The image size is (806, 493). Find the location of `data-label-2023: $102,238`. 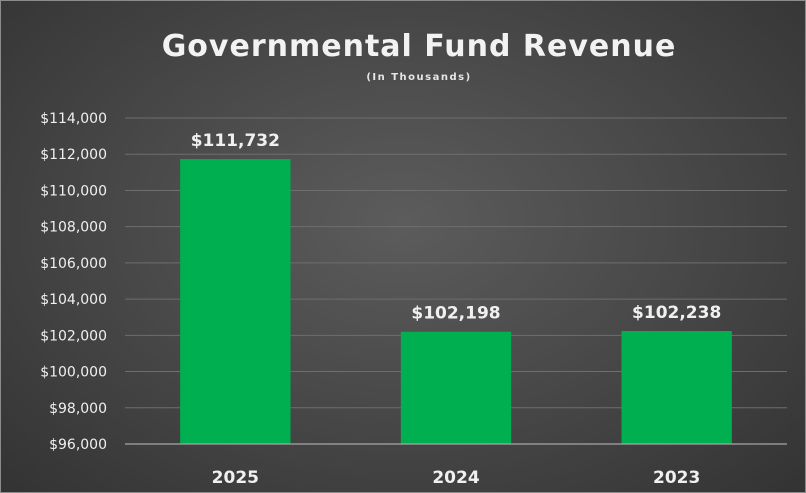

data-label-2023: $102,238 is located at coordinates (676, 313).